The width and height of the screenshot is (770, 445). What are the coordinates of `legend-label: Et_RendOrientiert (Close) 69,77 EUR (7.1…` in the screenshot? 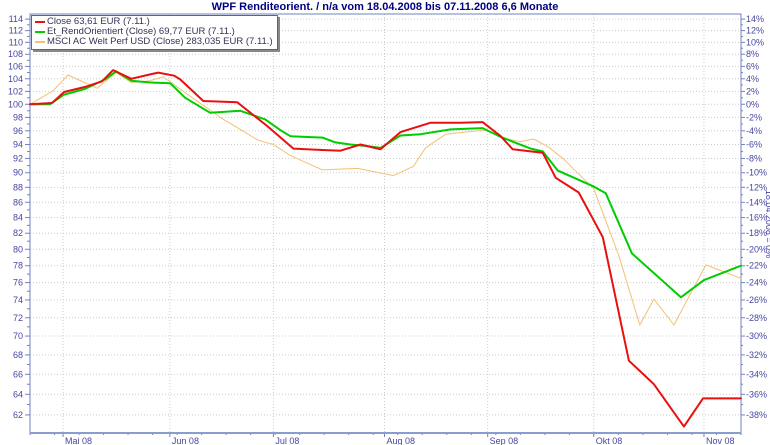 It's located at (141, 31).